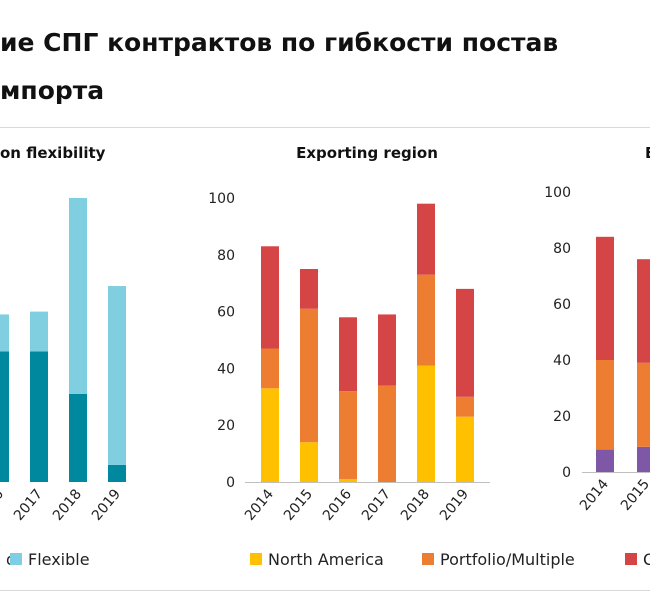  Describe the element at coordinates (337, 505) in the screenshot. I see `x-tick-label: 2016` at that location.